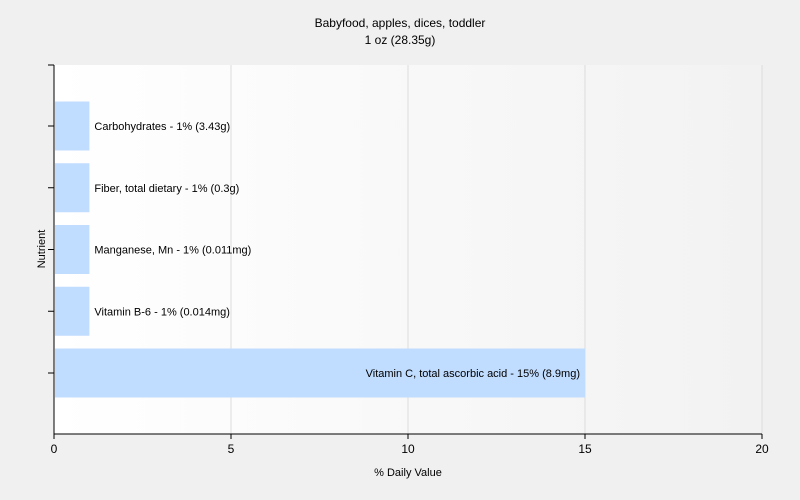 The height and width of the screenshot is (500, 800). What do you see at coordinates (400, 23) in the screenshot?
I see `chart-title: Babyfood, apples, dices, toddler` at bounding box center [400, 23].